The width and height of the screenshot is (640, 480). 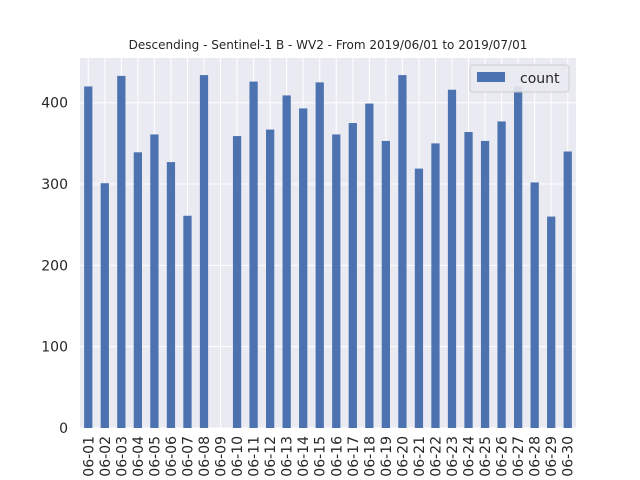 What do you see at coordinates (470, 456) in the screenshot?
I see `x-tick-label: 06-24` at bounding box center [470, 456].